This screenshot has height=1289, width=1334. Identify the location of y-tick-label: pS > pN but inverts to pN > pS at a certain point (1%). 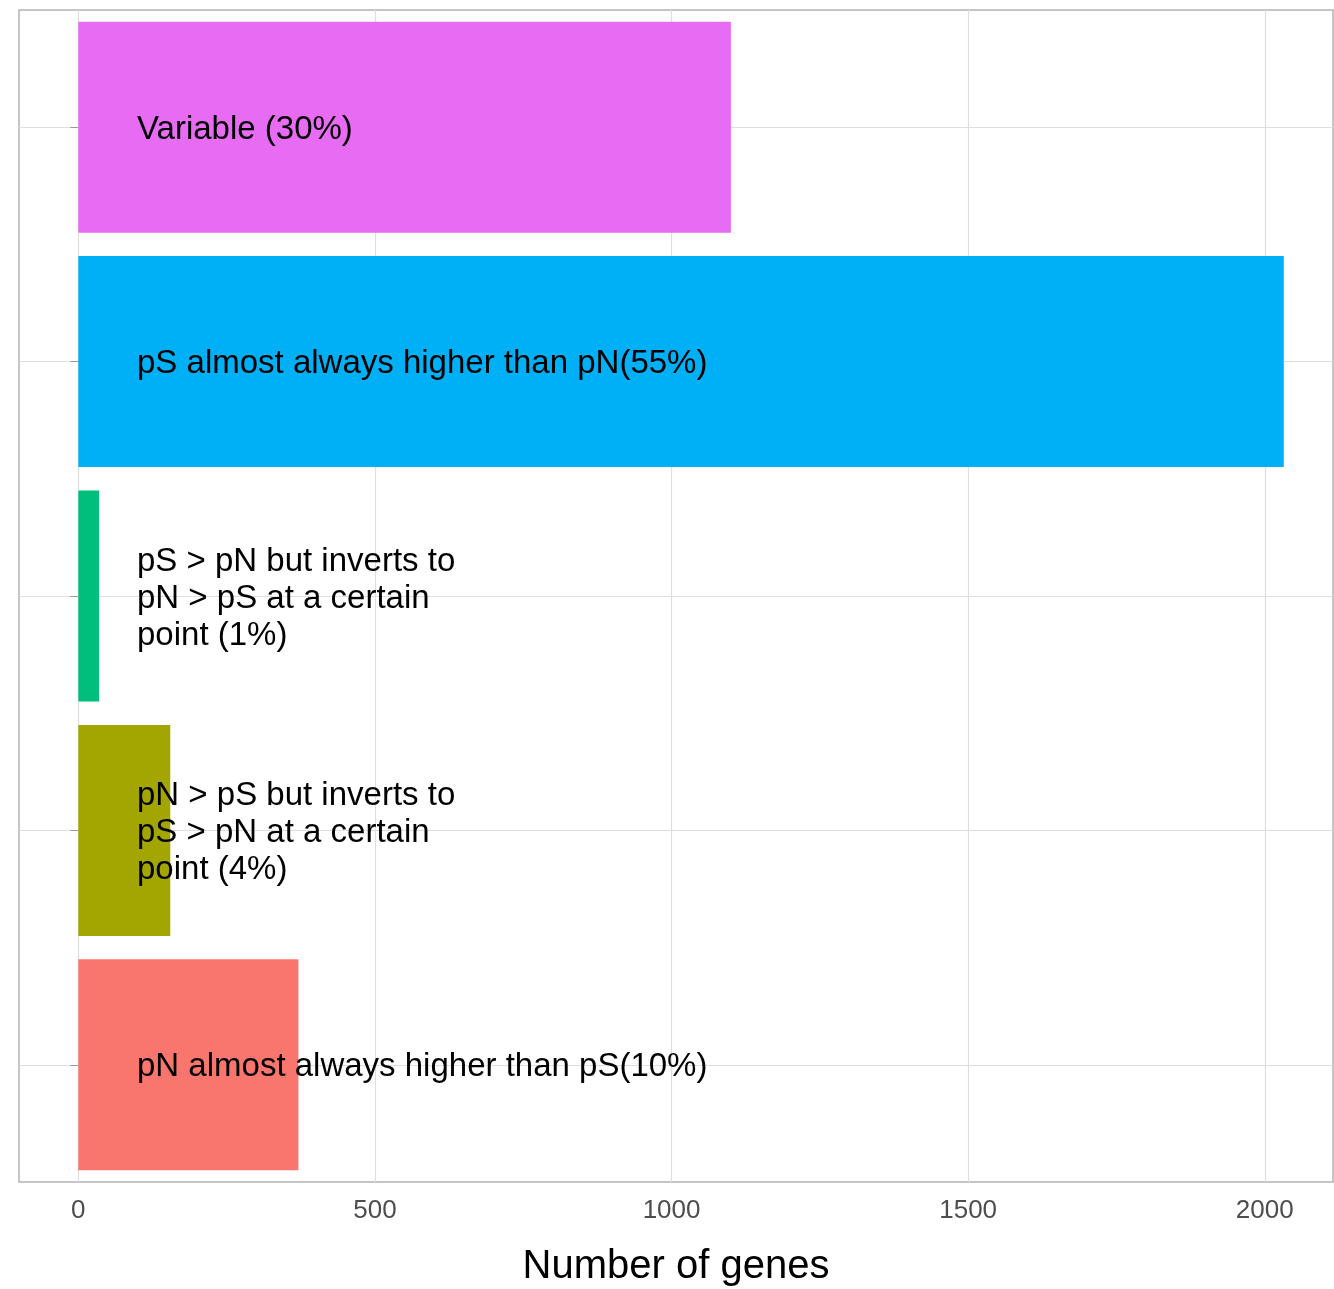
(296, 596).